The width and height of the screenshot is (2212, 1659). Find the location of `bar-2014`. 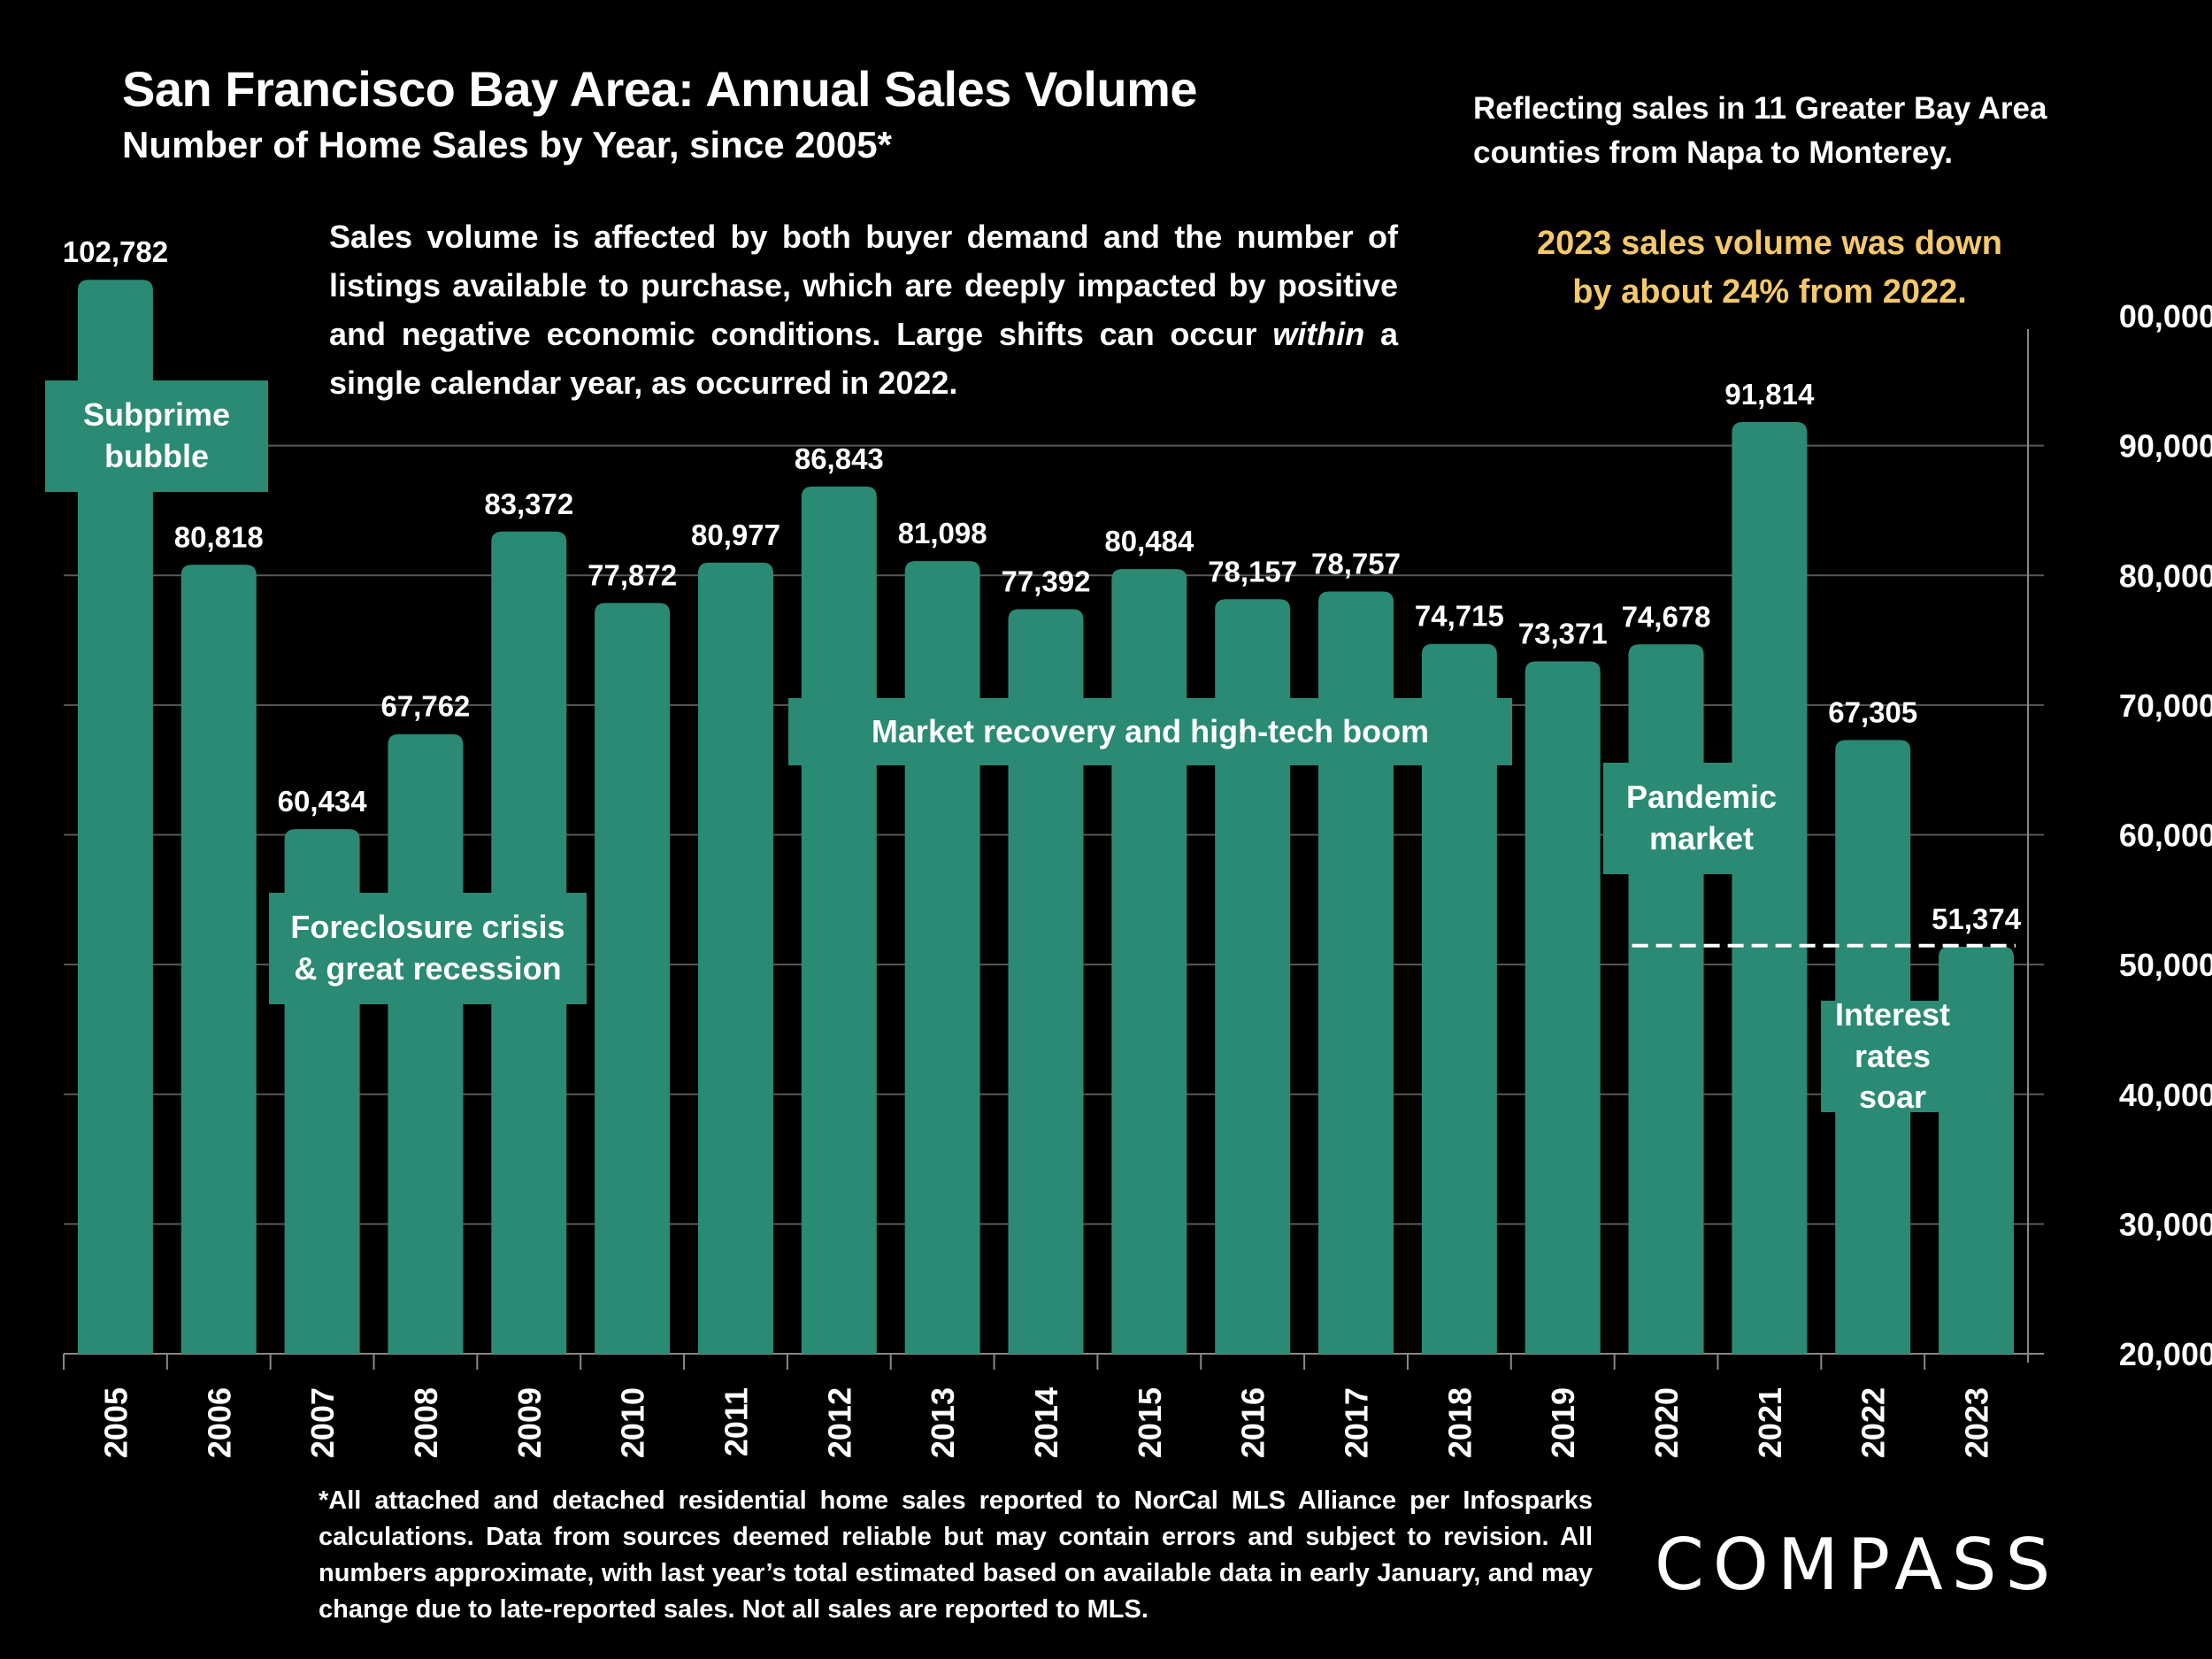

bar-2014 is located at coordinates (1046, 982).